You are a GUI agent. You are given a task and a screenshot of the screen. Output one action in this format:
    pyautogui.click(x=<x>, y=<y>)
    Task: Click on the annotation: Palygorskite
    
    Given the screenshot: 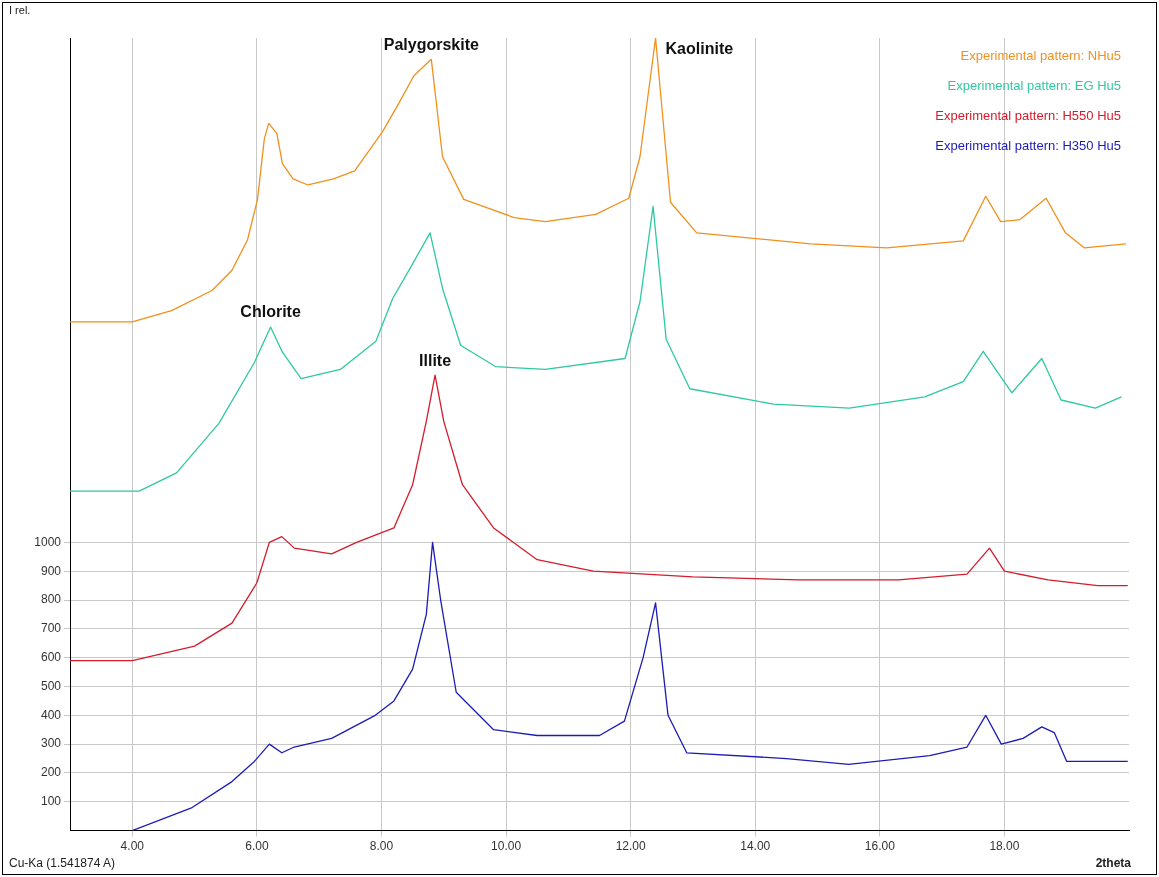 What is the action you would take?
    pyautogui.click(x=431, y=44)
    